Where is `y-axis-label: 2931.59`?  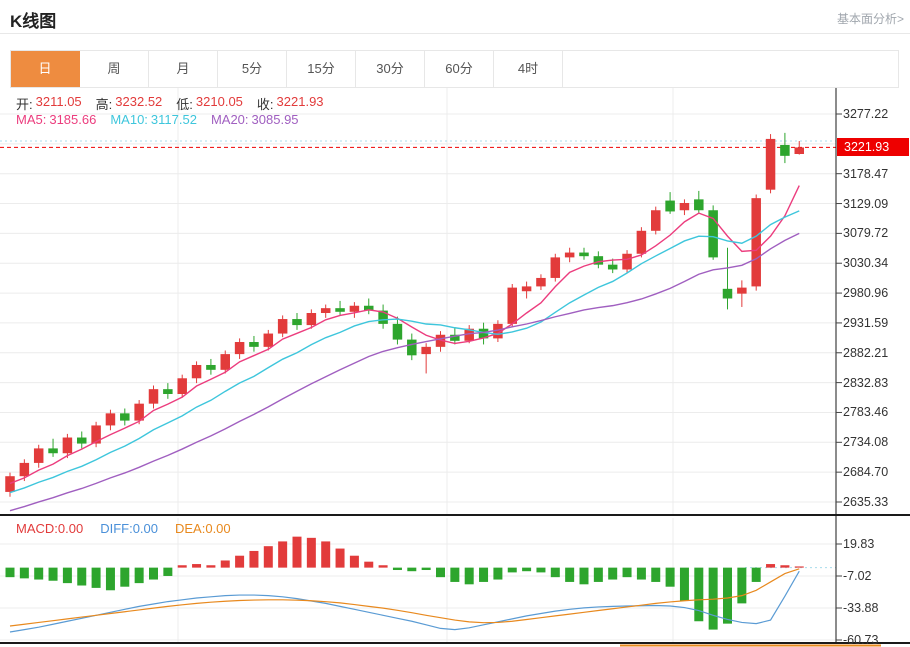 y-axis-label: 2931.59 is located at coordinates (866, 322).